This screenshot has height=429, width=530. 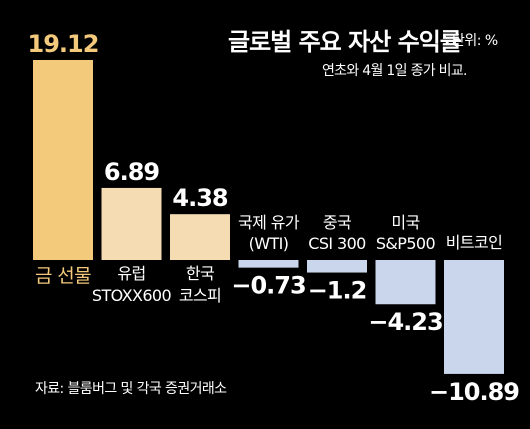 I want to click on value-label: −1.2, so click(x=337, y=291).